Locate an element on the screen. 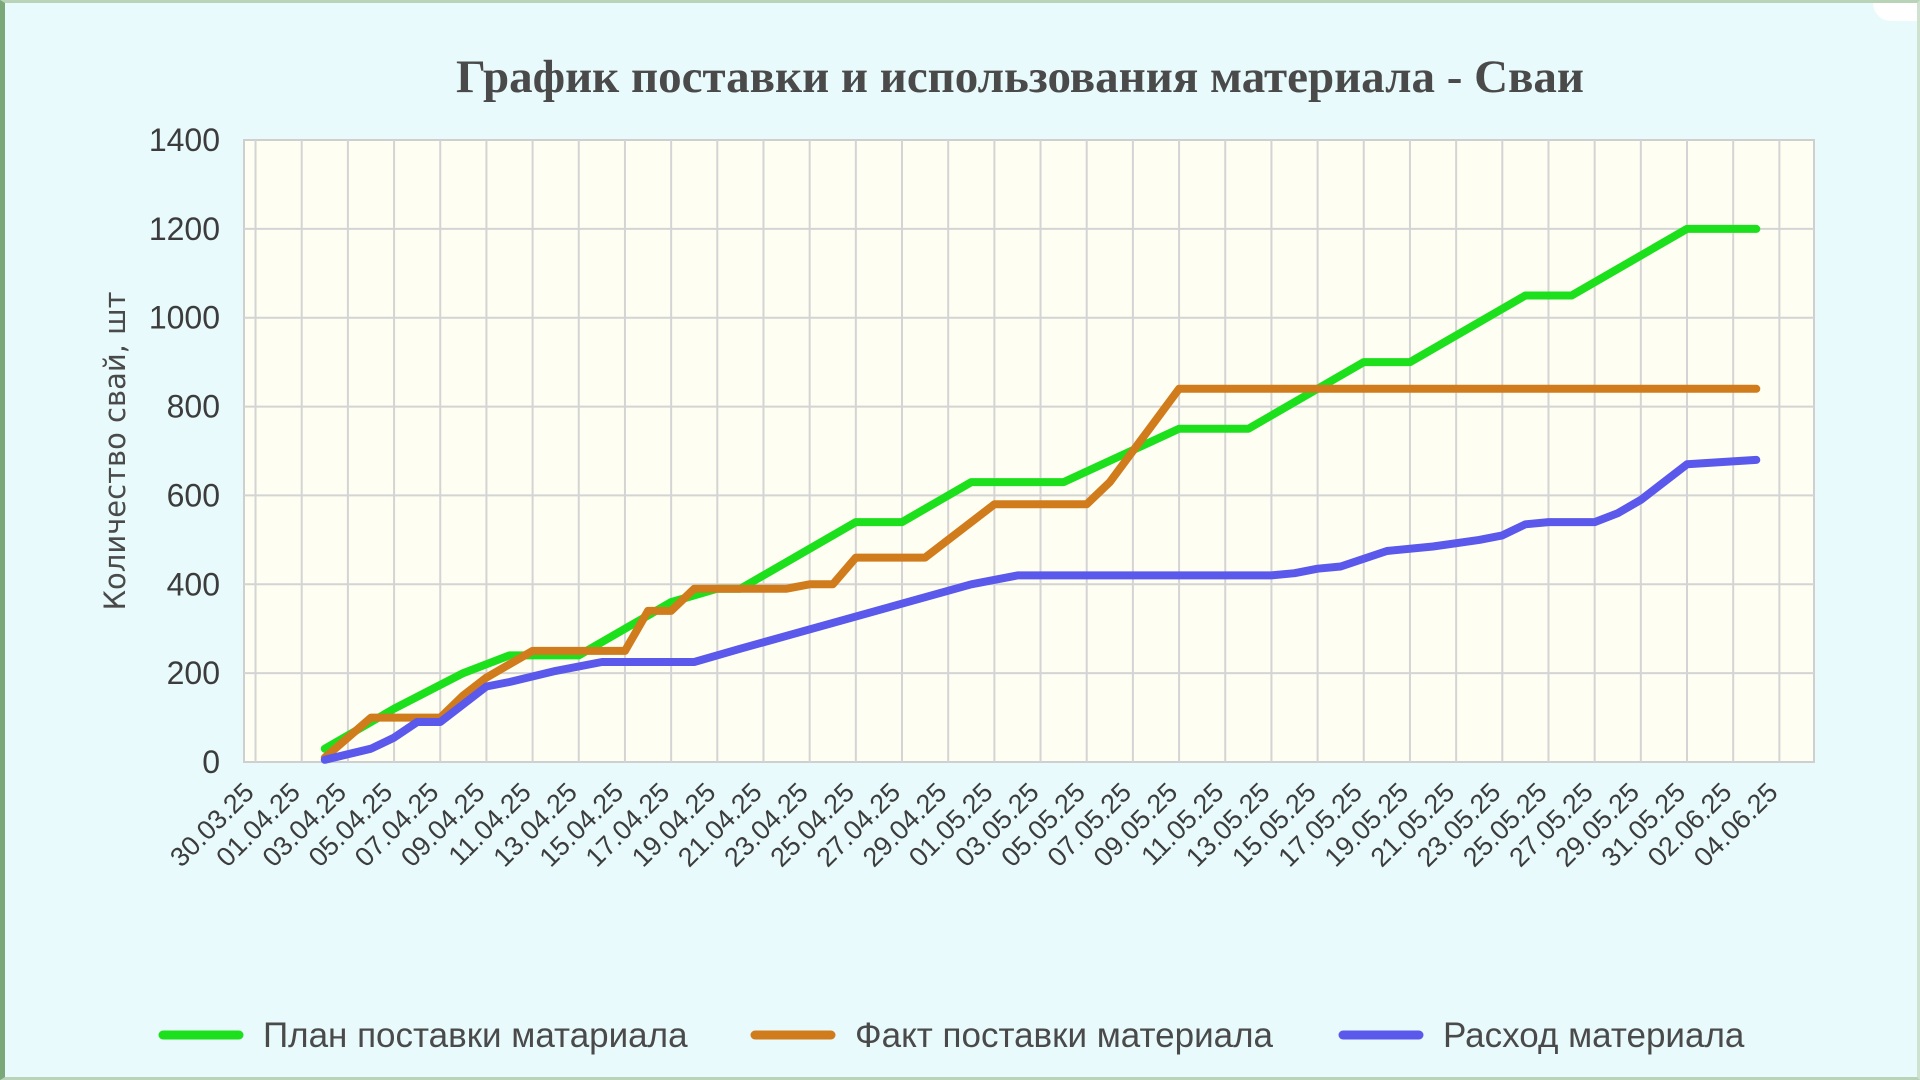  y-tick-label: 1000 is located at coordinates (184, 318).